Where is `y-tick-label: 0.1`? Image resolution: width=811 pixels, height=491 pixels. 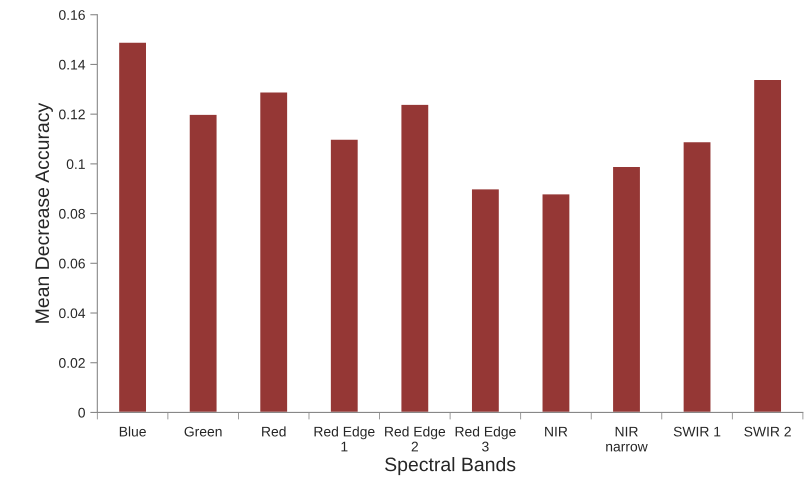
y-tick-label: 0.1 is located at coordinates (75, 164).